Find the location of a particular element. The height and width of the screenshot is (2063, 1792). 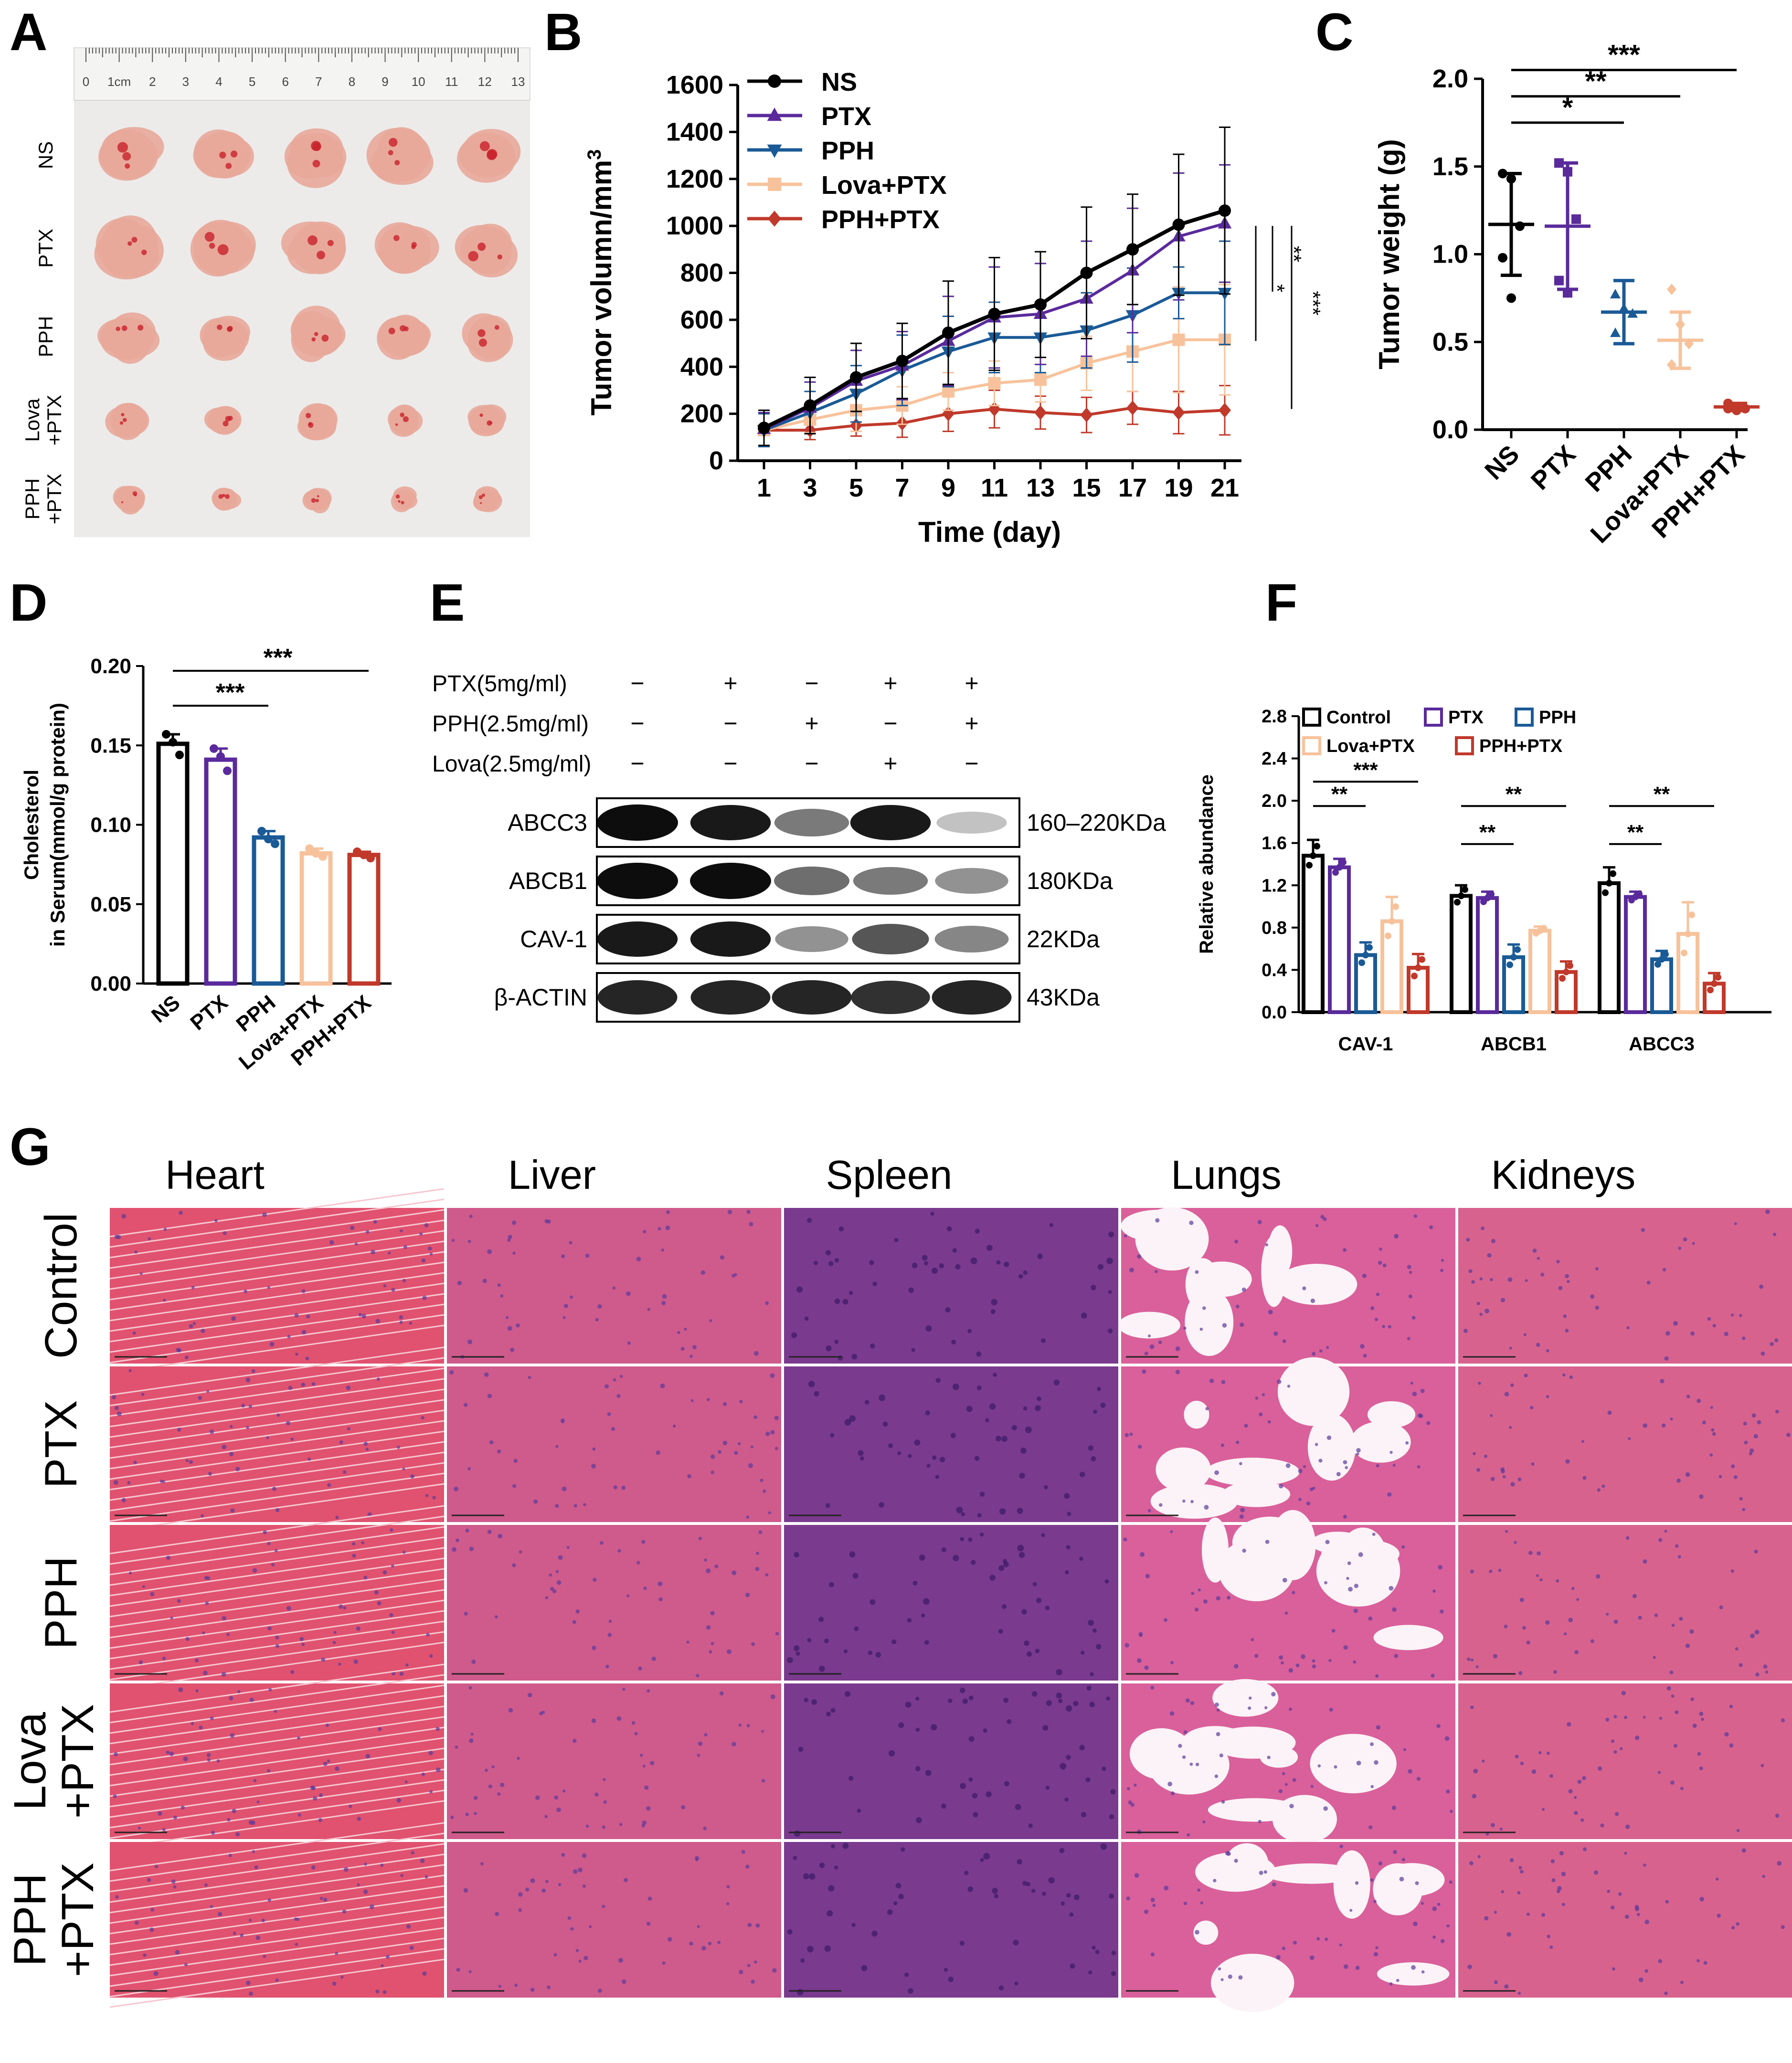

blot-band is located at coordinates (890, 939).